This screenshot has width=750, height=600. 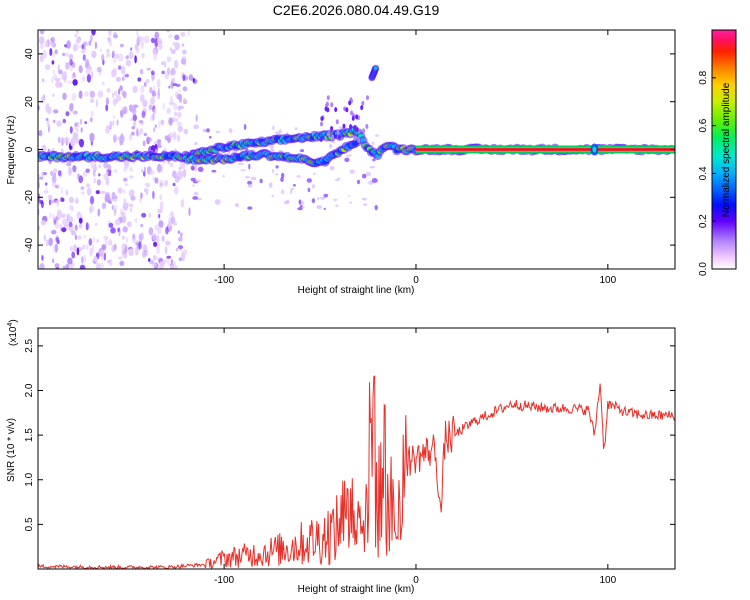 What do you see at coordinates (416, 280) in the screenshot?
I see `x-tick-label: 0` at bounding box center [416, 280].